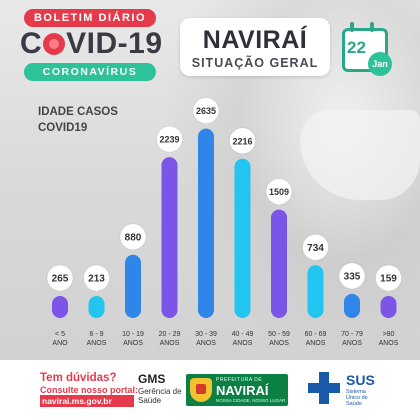  Describe the element at coordinates (360, 380) in the screenshot. I see `sus-logo-text: SUS` at that location.